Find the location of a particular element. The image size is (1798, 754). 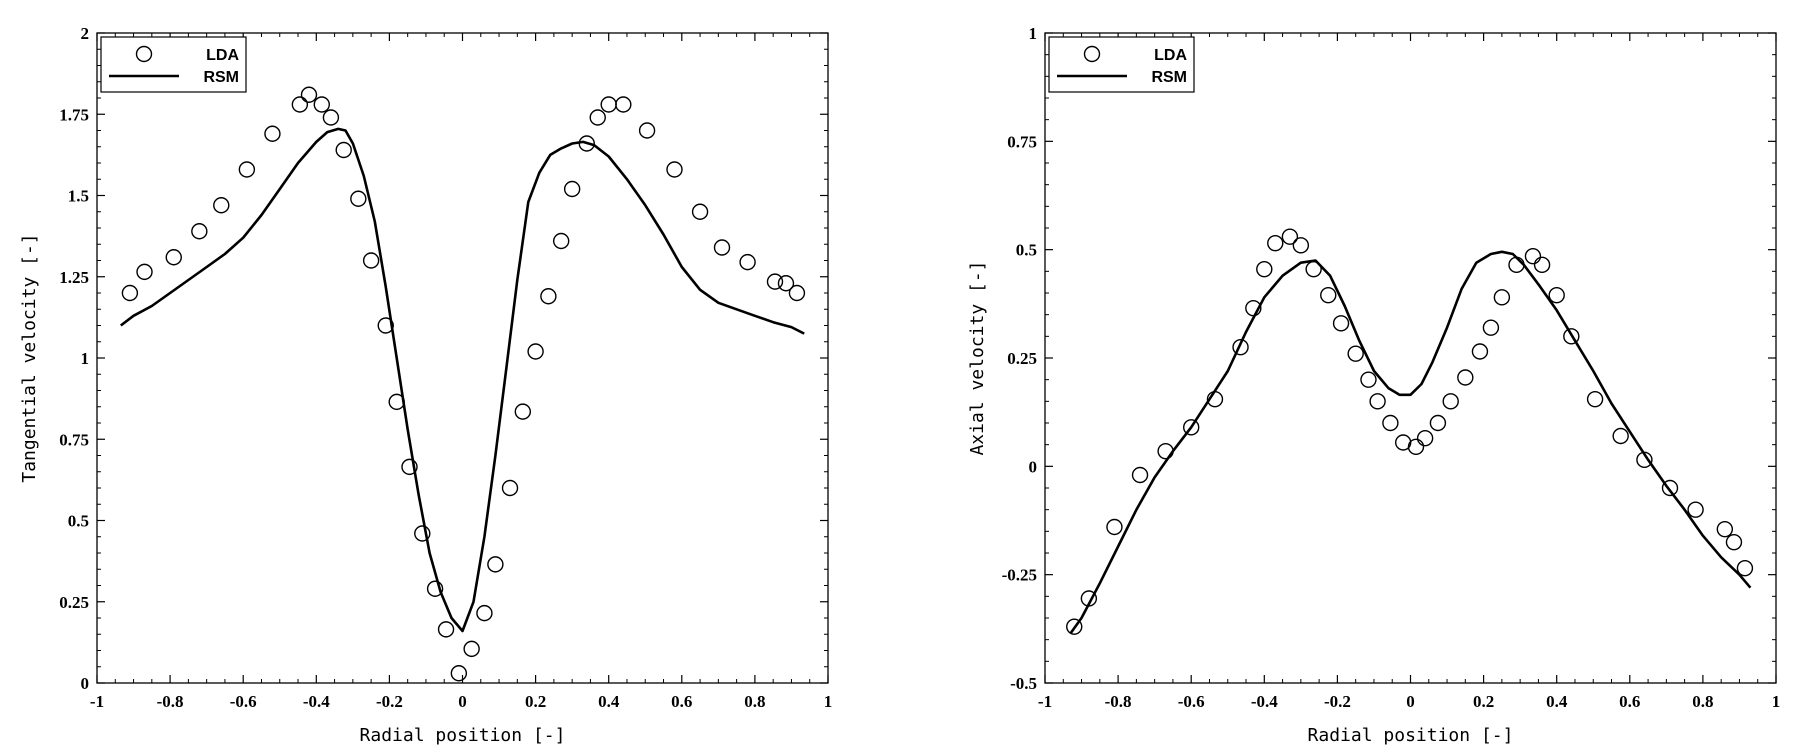

x-tick-label: -0.4 is located at coordinates (316, 701).